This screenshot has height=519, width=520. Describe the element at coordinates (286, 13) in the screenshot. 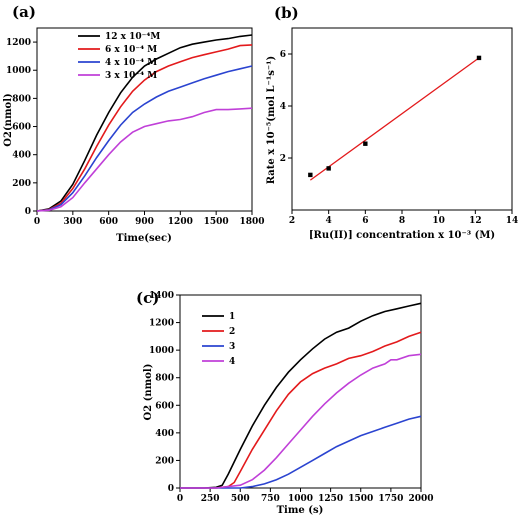

I see `panel-label: (b)` at that location.